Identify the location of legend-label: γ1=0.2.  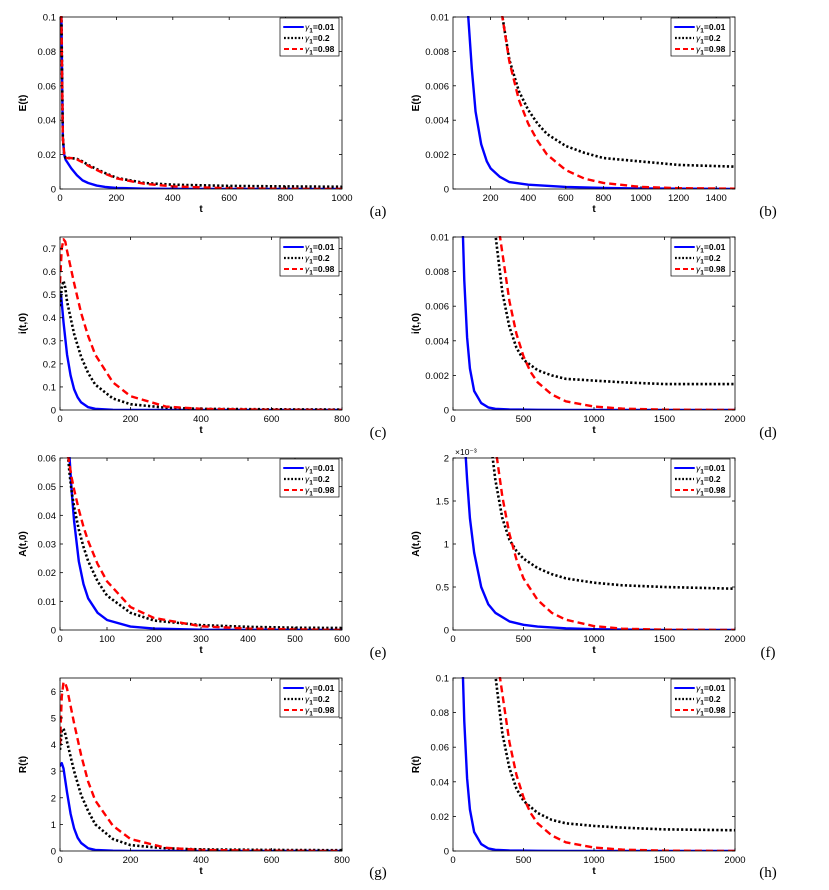
(708, 259).